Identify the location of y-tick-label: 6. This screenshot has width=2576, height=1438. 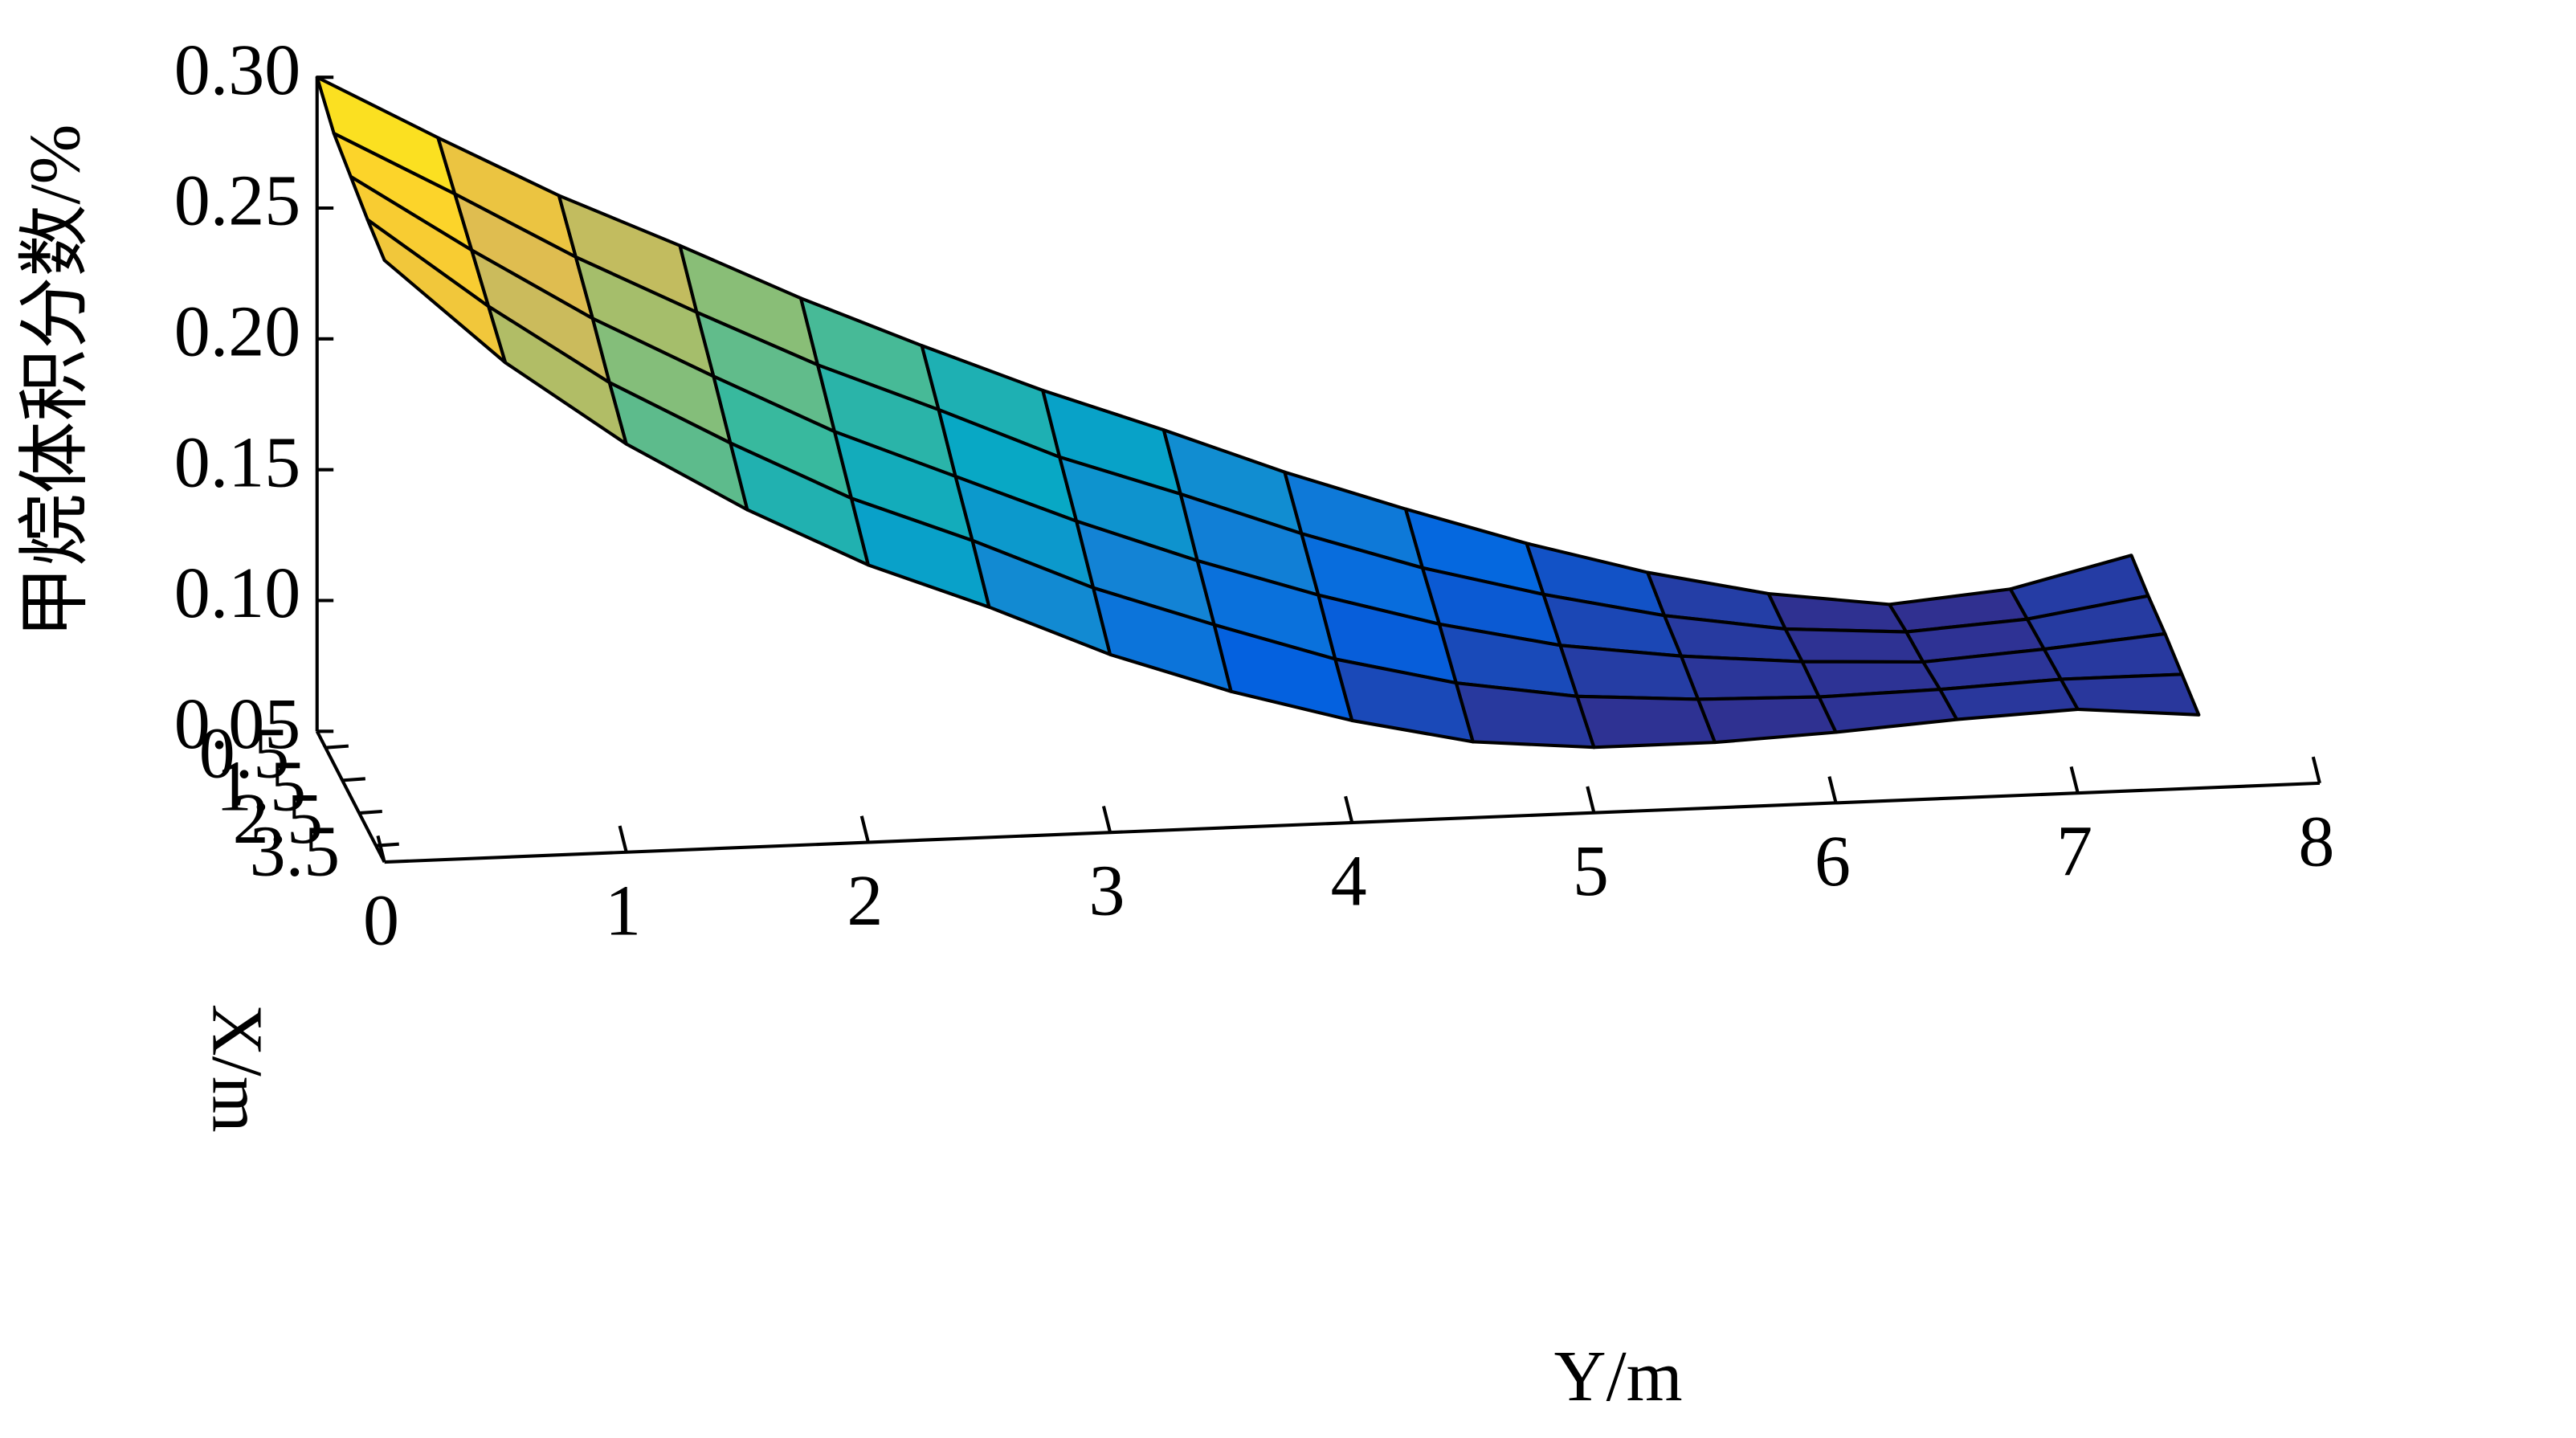
(1833, 861).